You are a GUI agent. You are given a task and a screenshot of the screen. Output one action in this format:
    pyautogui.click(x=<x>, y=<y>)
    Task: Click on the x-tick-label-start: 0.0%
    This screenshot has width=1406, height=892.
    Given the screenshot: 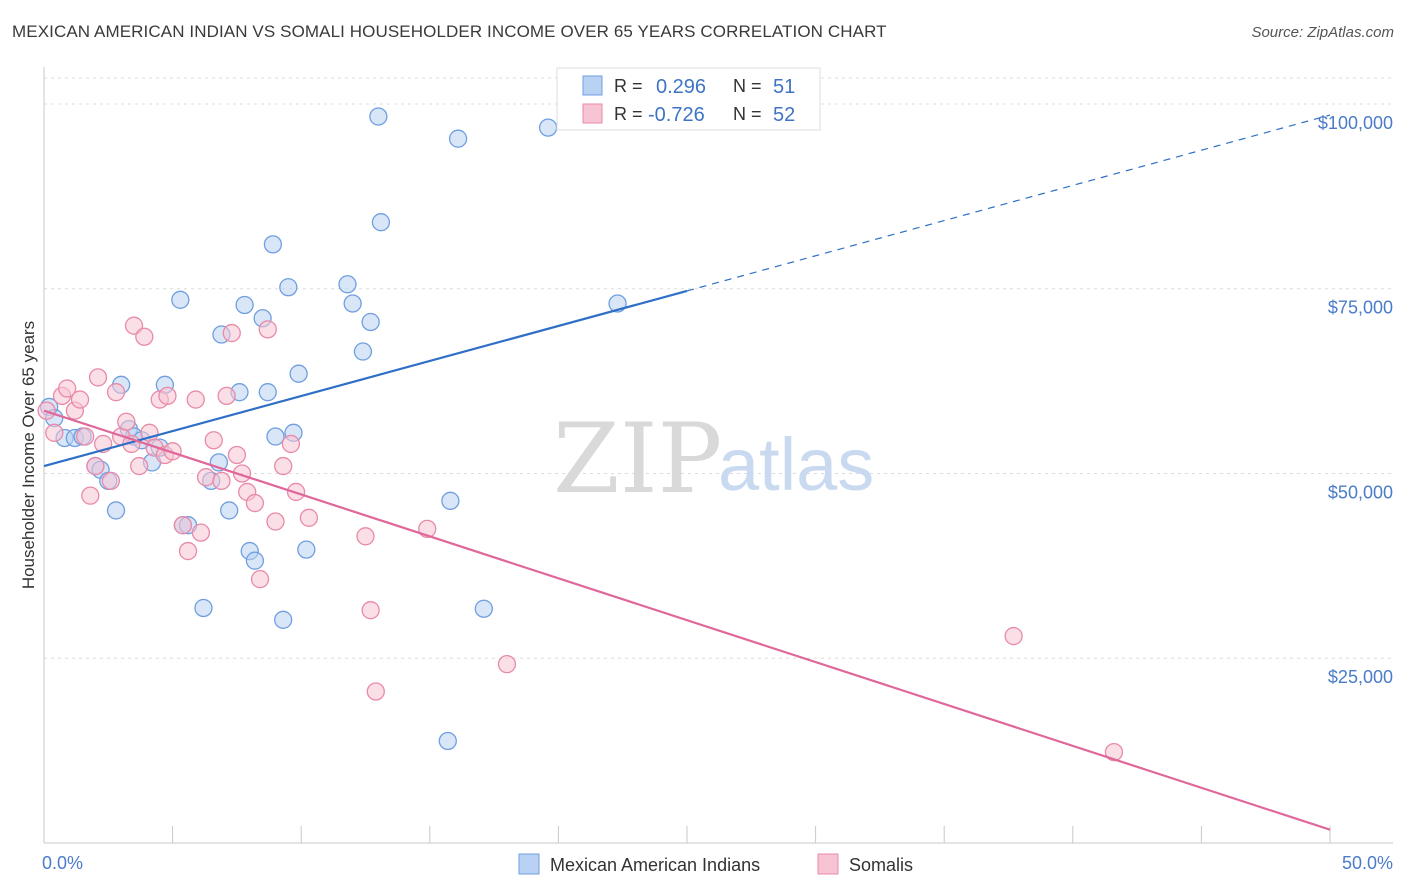 What is the action you would take?
    pyautogui.click(x=62, y=863)
    